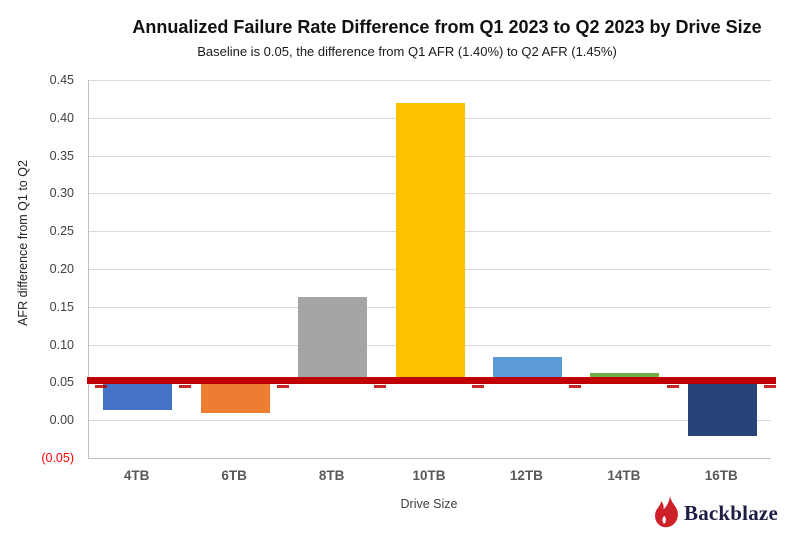 This screenshot has width=810, height=540. I want to click on bar-8tb, so click(333, 340).